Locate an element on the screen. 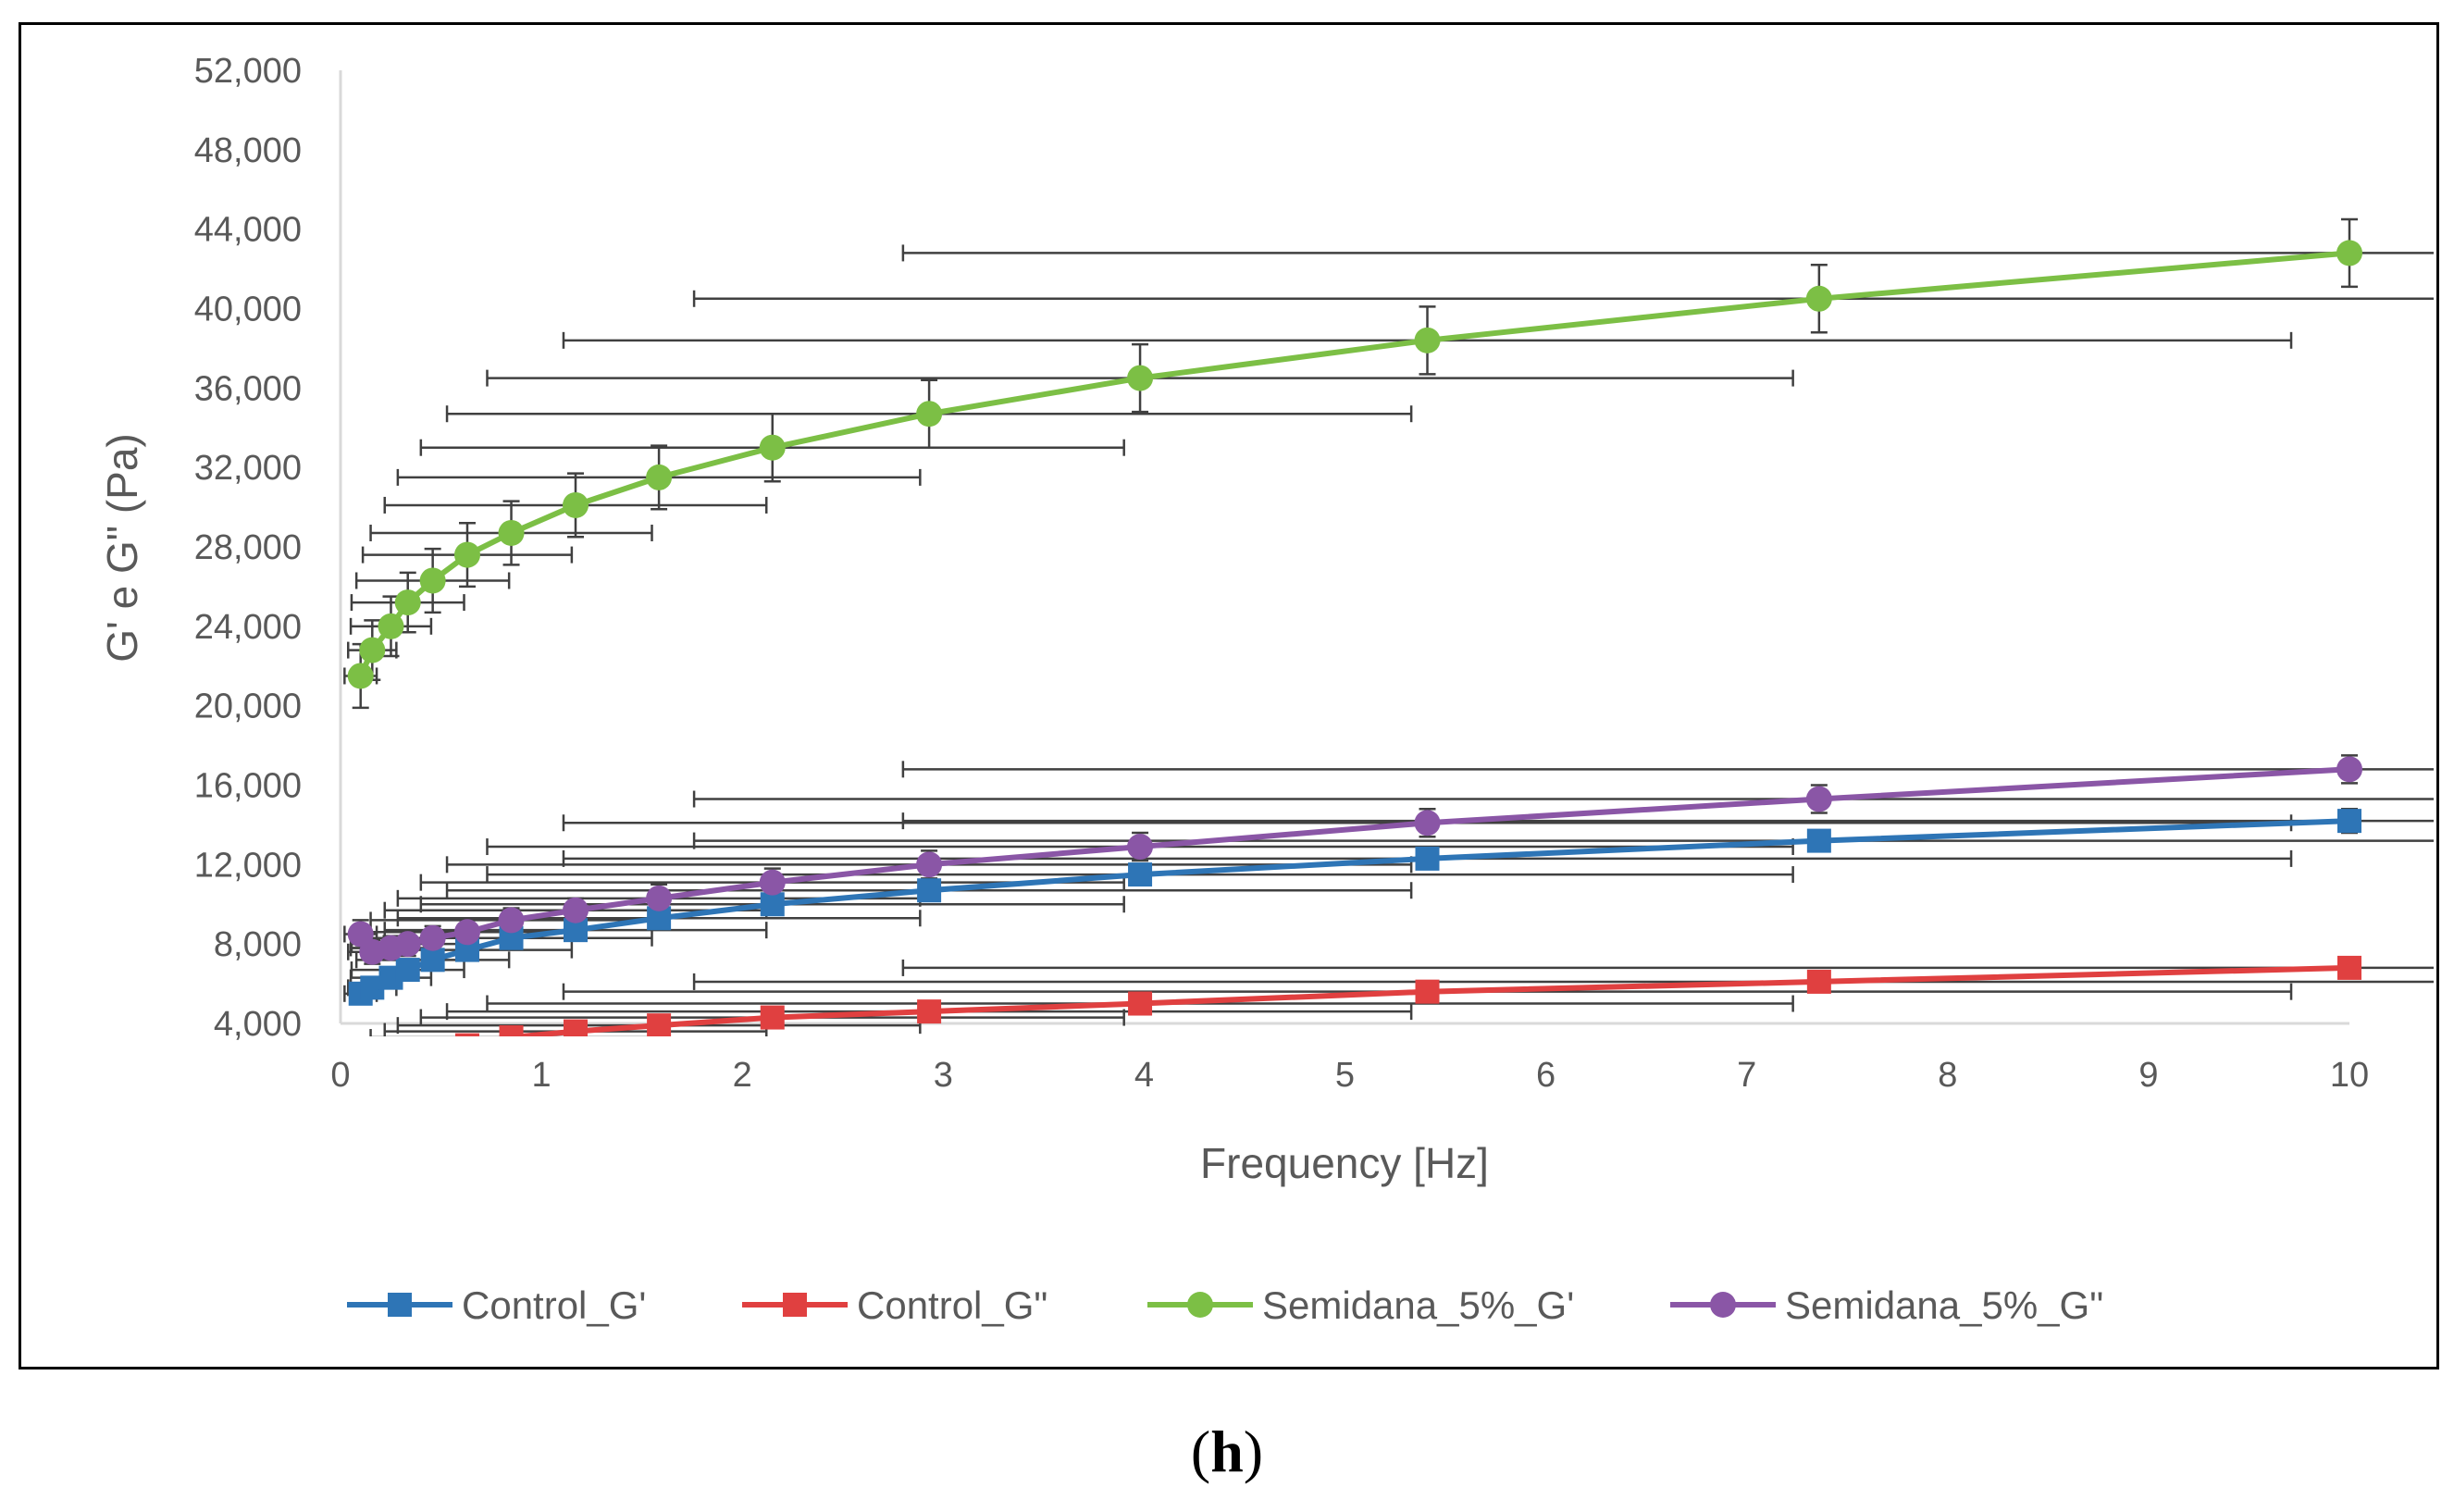  y-tick-label: 28,000 is located at coordinates (248, 547).